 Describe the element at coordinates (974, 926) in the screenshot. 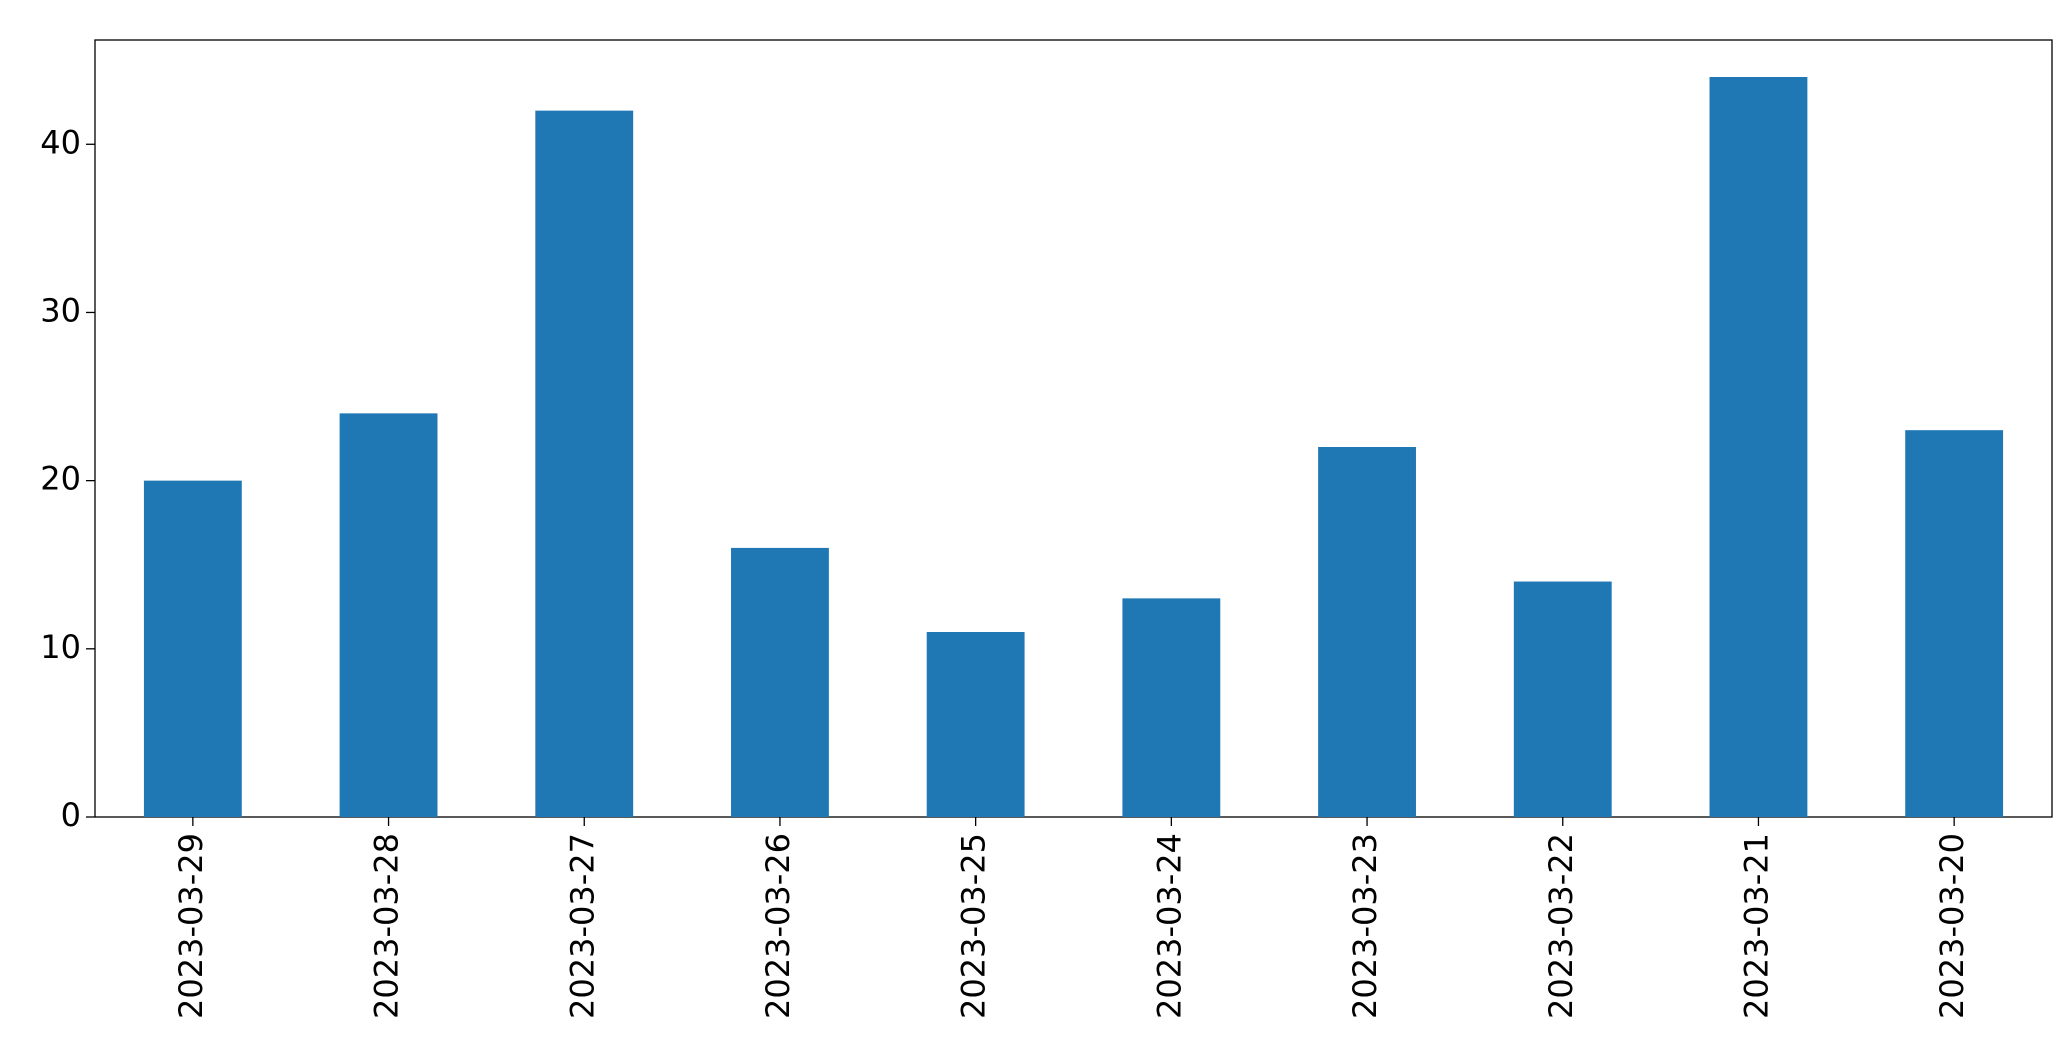

I see `x-tick-label: 2023-03-25` at that location.